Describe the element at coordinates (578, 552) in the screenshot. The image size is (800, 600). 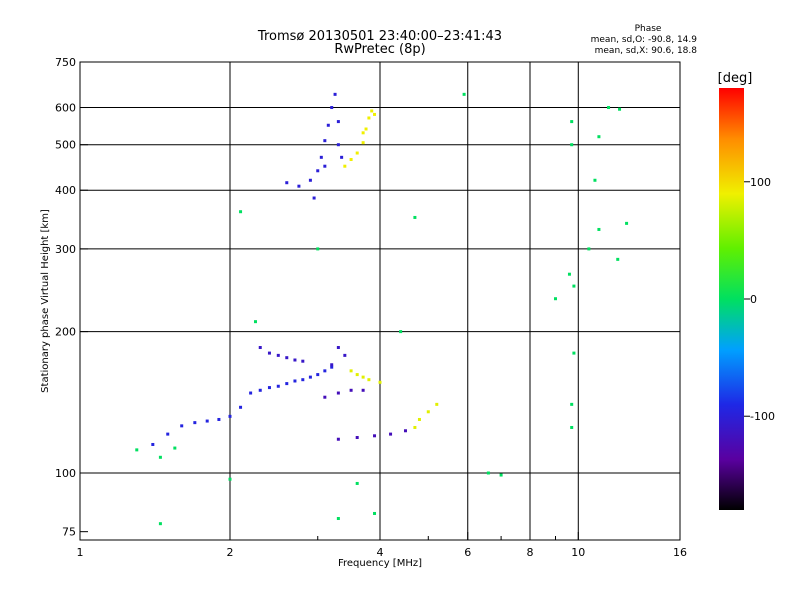
I see `x-tick-label: 10` at that location.